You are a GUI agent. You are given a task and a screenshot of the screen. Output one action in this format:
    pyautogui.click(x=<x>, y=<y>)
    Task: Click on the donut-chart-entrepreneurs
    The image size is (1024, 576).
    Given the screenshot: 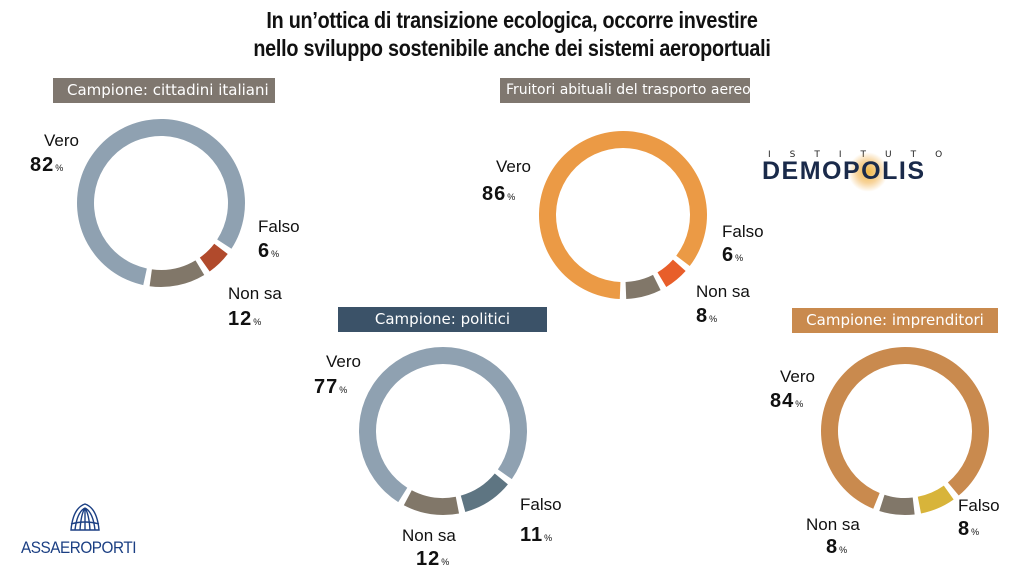 What is the action you would take?
    pyautogui.click(x=905, y=431)
    